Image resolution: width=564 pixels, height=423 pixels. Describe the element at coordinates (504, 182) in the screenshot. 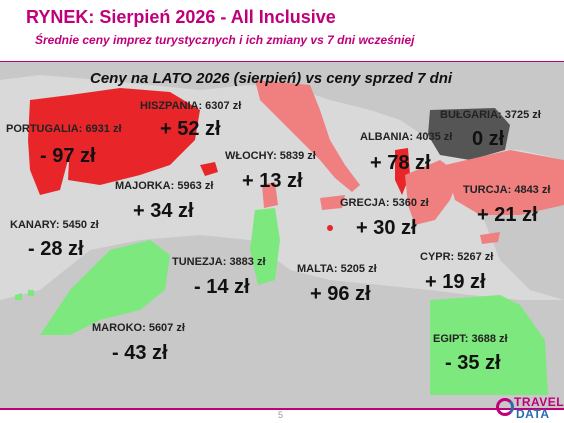

I see `region-turcja` at that location.